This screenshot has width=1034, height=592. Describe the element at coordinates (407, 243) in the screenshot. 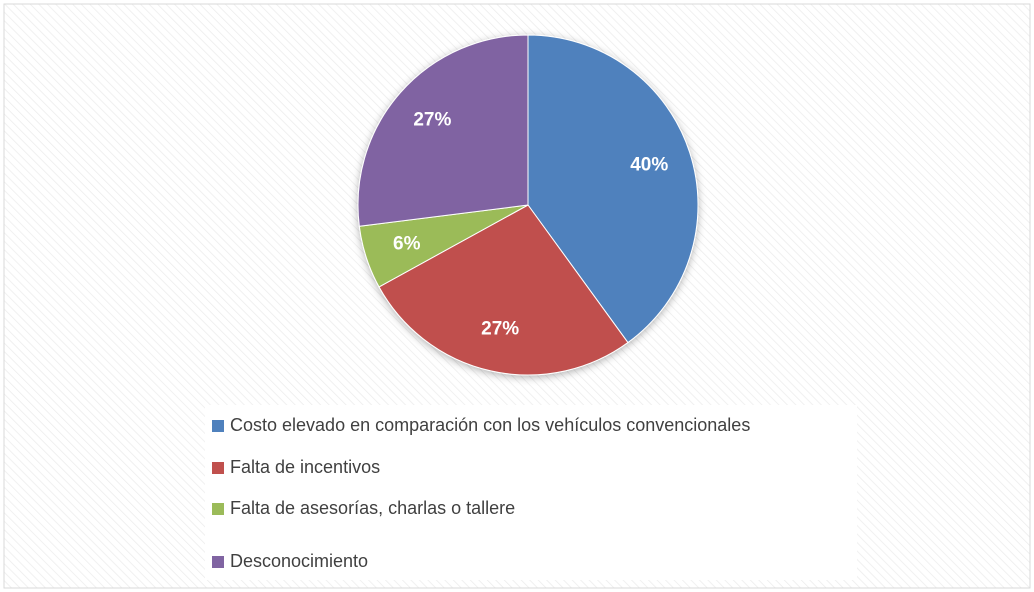

I see `data-label: 6%` at that location.